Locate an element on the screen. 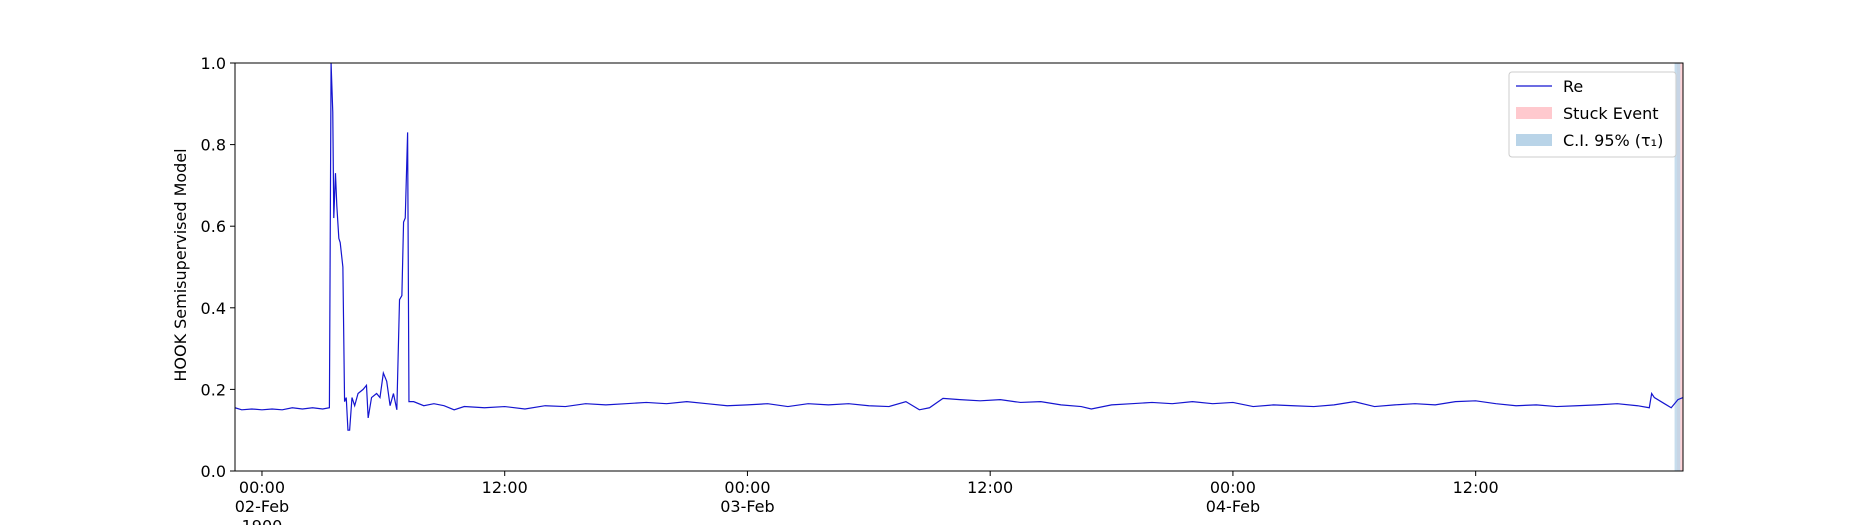 The image size is (1850, 525). legend-label: C.I. 95% (τ₁) is located at coordinates (1613, 140).